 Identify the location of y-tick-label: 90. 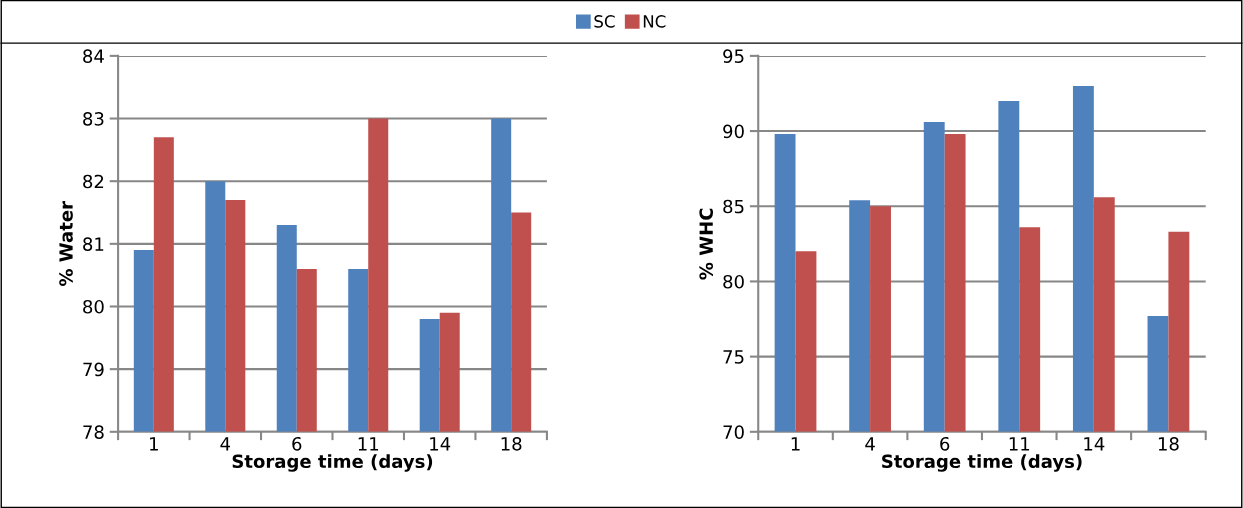
(733, 131).